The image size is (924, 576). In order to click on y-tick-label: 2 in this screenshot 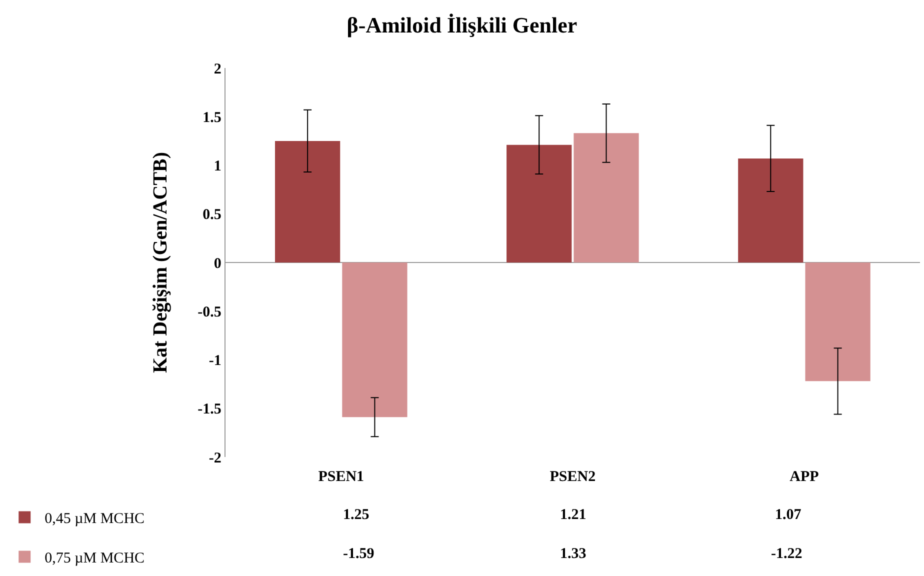, I will do `click(218, 69)`.